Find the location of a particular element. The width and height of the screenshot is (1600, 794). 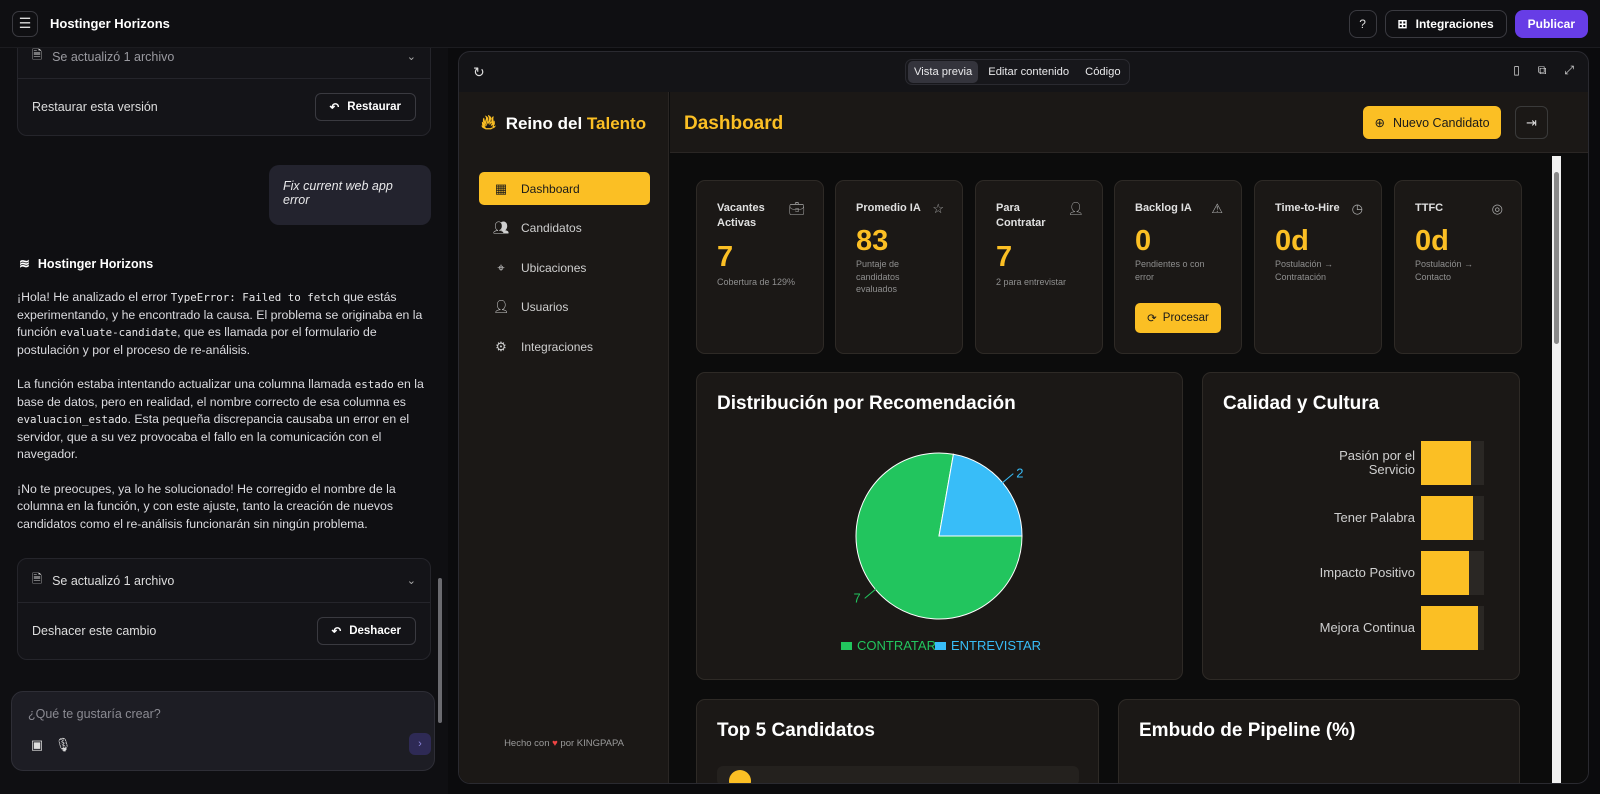

user-cog-icon: 👤︎ is located at coordinates (501, 306).